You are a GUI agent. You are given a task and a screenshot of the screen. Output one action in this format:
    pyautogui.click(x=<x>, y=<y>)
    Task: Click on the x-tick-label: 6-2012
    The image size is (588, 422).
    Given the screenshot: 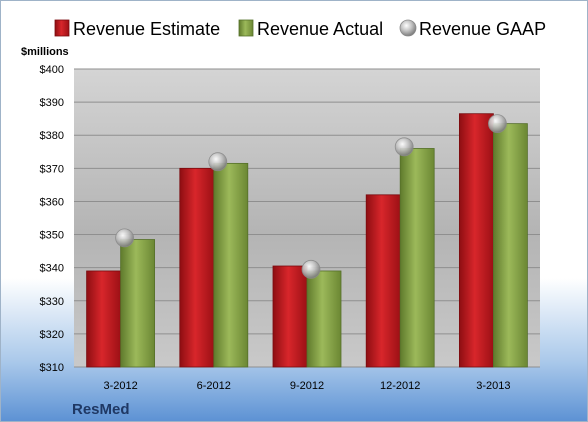 What is the action you would take?
    pyautogui.click(x=214, y=386)
    